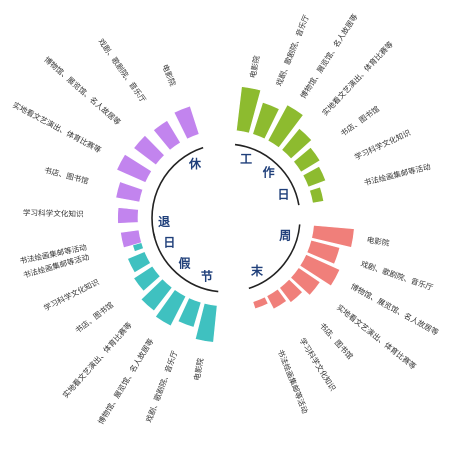  I want to click on group-title-3-char-2: 假, so click(185, 263).